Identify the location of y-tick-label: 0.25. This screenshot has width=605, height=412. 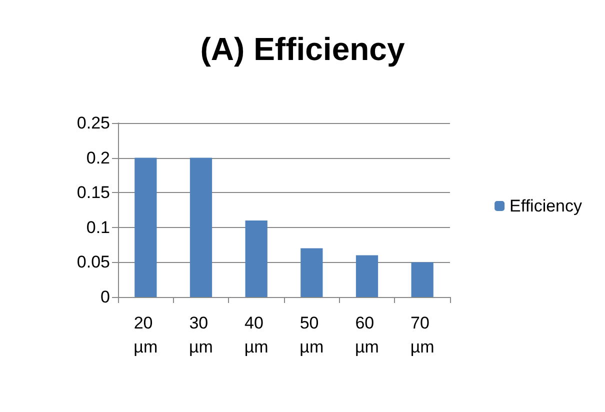
(93, 123).